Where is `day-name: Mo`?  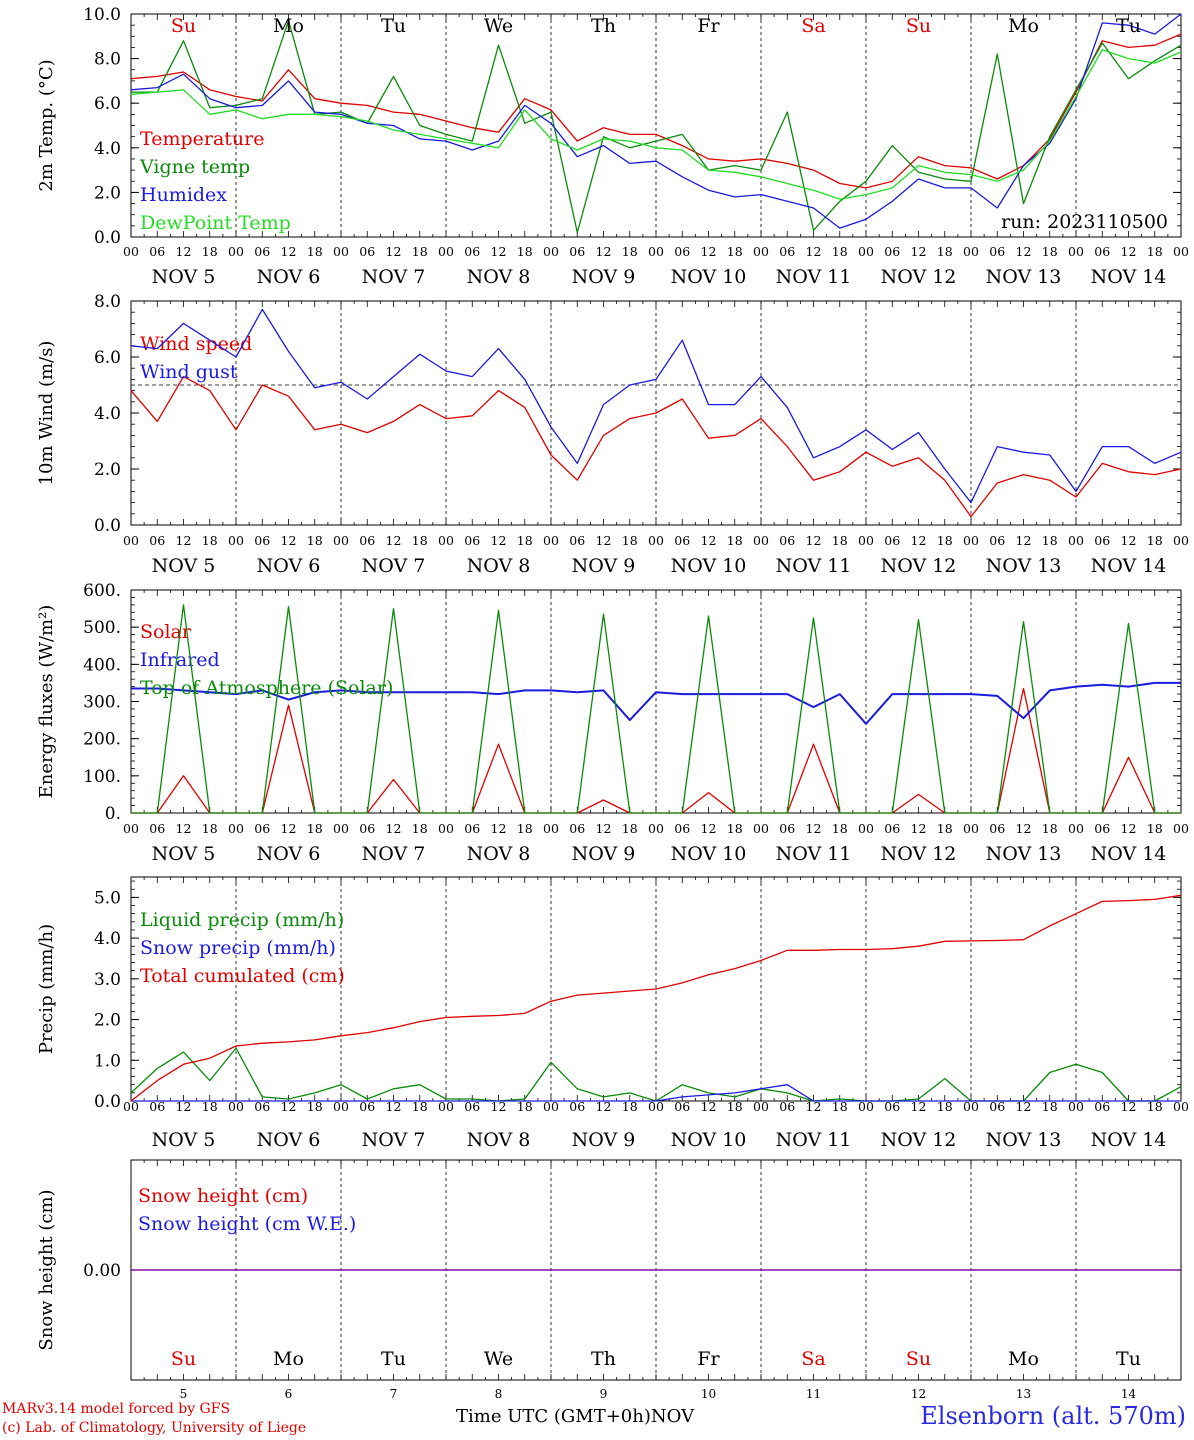 day-name: Mo is located at coordinates (1023, 1359).